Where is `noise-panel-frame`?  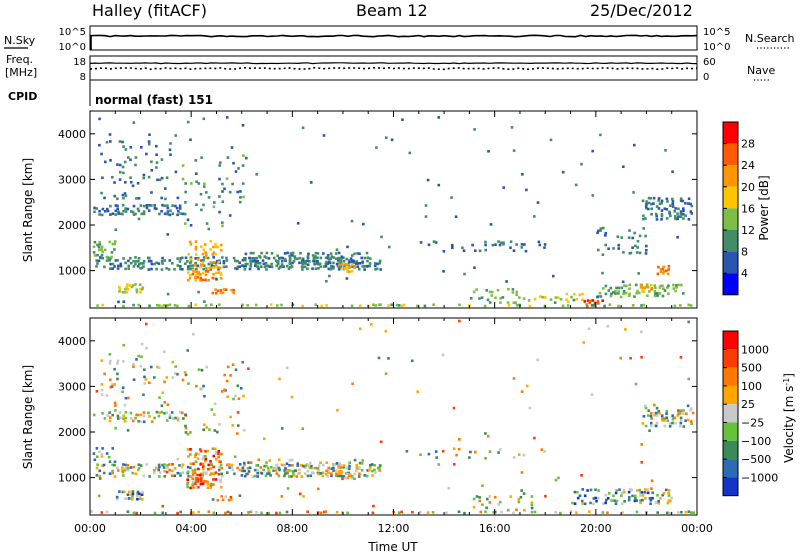
noise-panel-frame is located at coordinates (393, 38).